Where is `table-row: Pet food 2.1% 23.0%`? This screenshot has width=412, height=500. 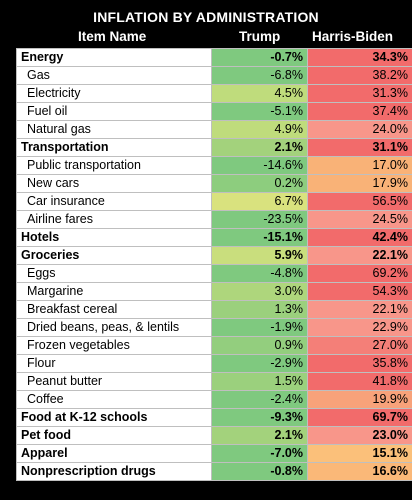
table-row: Pet food 2.1% 23.0% is located at coordinates (214, 435).